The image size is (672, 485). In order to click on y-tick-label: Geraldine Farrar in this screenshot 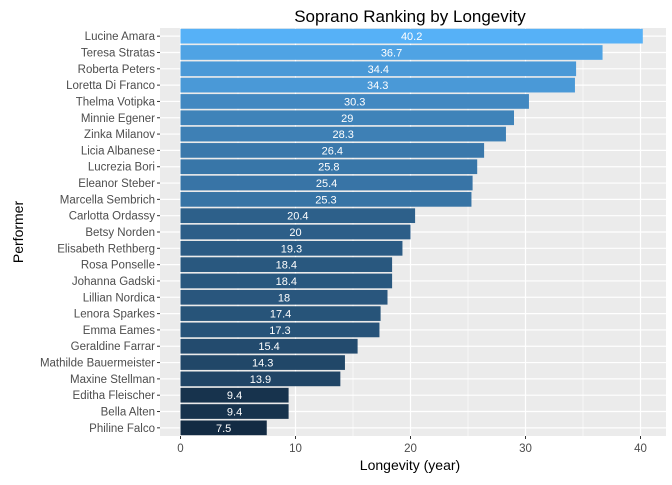, I will do `click(113, 347)`.